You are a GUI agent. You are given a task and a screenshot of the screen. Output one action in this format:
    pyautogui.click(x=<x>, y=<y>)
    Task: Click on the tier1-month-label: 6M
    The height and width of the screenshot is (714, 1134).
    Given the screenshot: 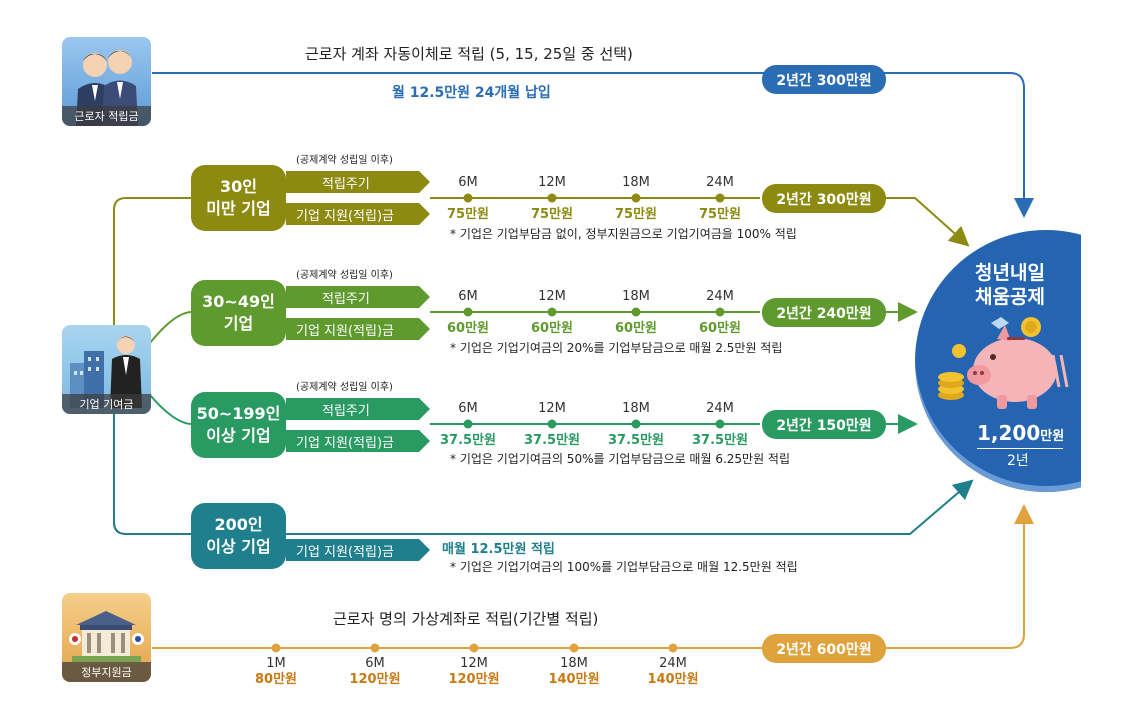 What is the action you would take?
    pyautogui.click(x=468, y=182)
    